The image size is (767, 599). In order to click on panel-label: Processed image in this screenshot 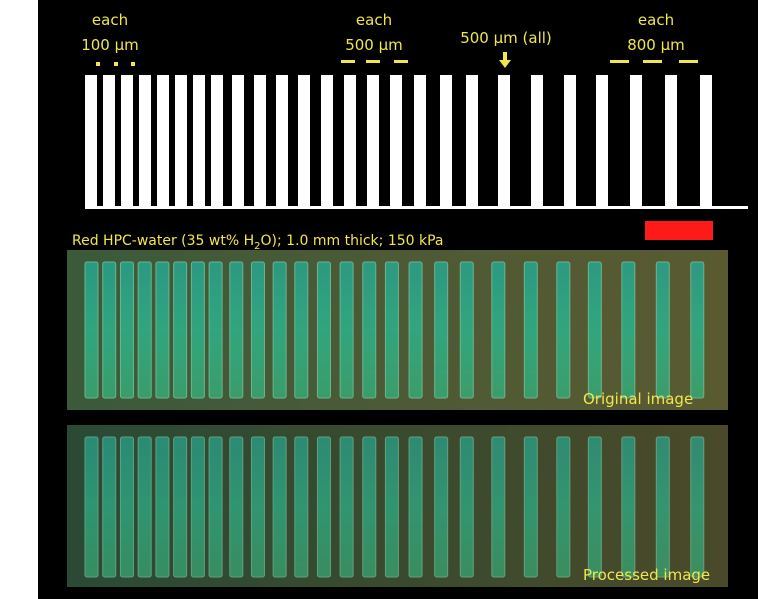, I will do `click(646, 575)`.